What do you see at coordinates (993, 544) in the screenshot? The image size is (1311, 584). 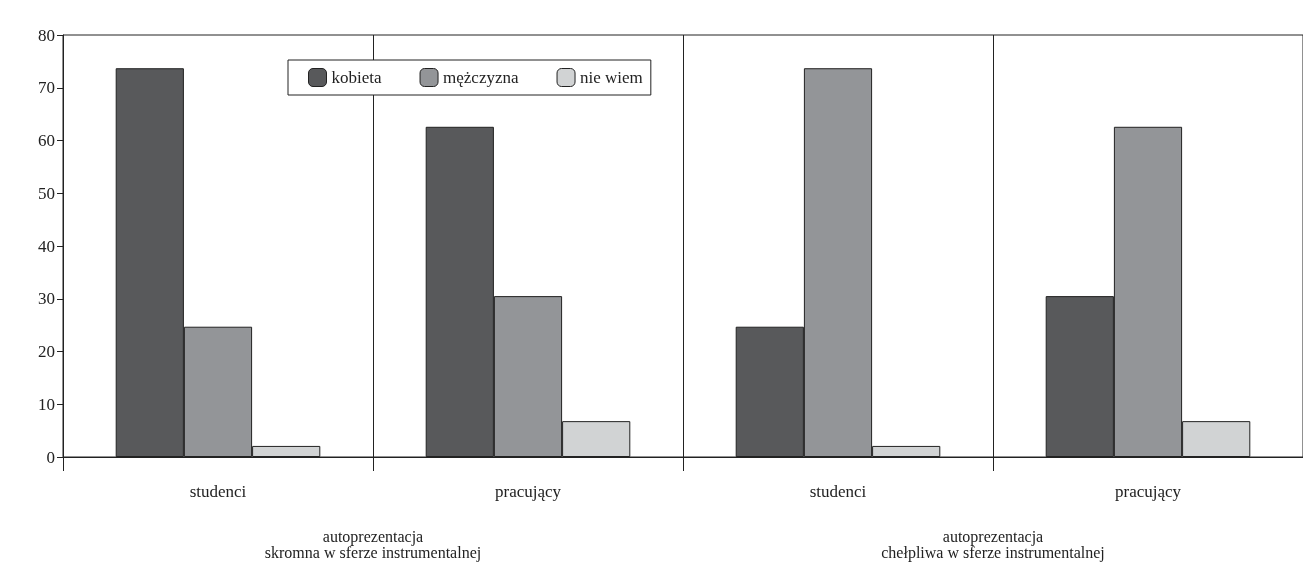 I see `text: autoprezentacja chełpliwa w sferze instrumentalnej` at bounding box center [993, 544].